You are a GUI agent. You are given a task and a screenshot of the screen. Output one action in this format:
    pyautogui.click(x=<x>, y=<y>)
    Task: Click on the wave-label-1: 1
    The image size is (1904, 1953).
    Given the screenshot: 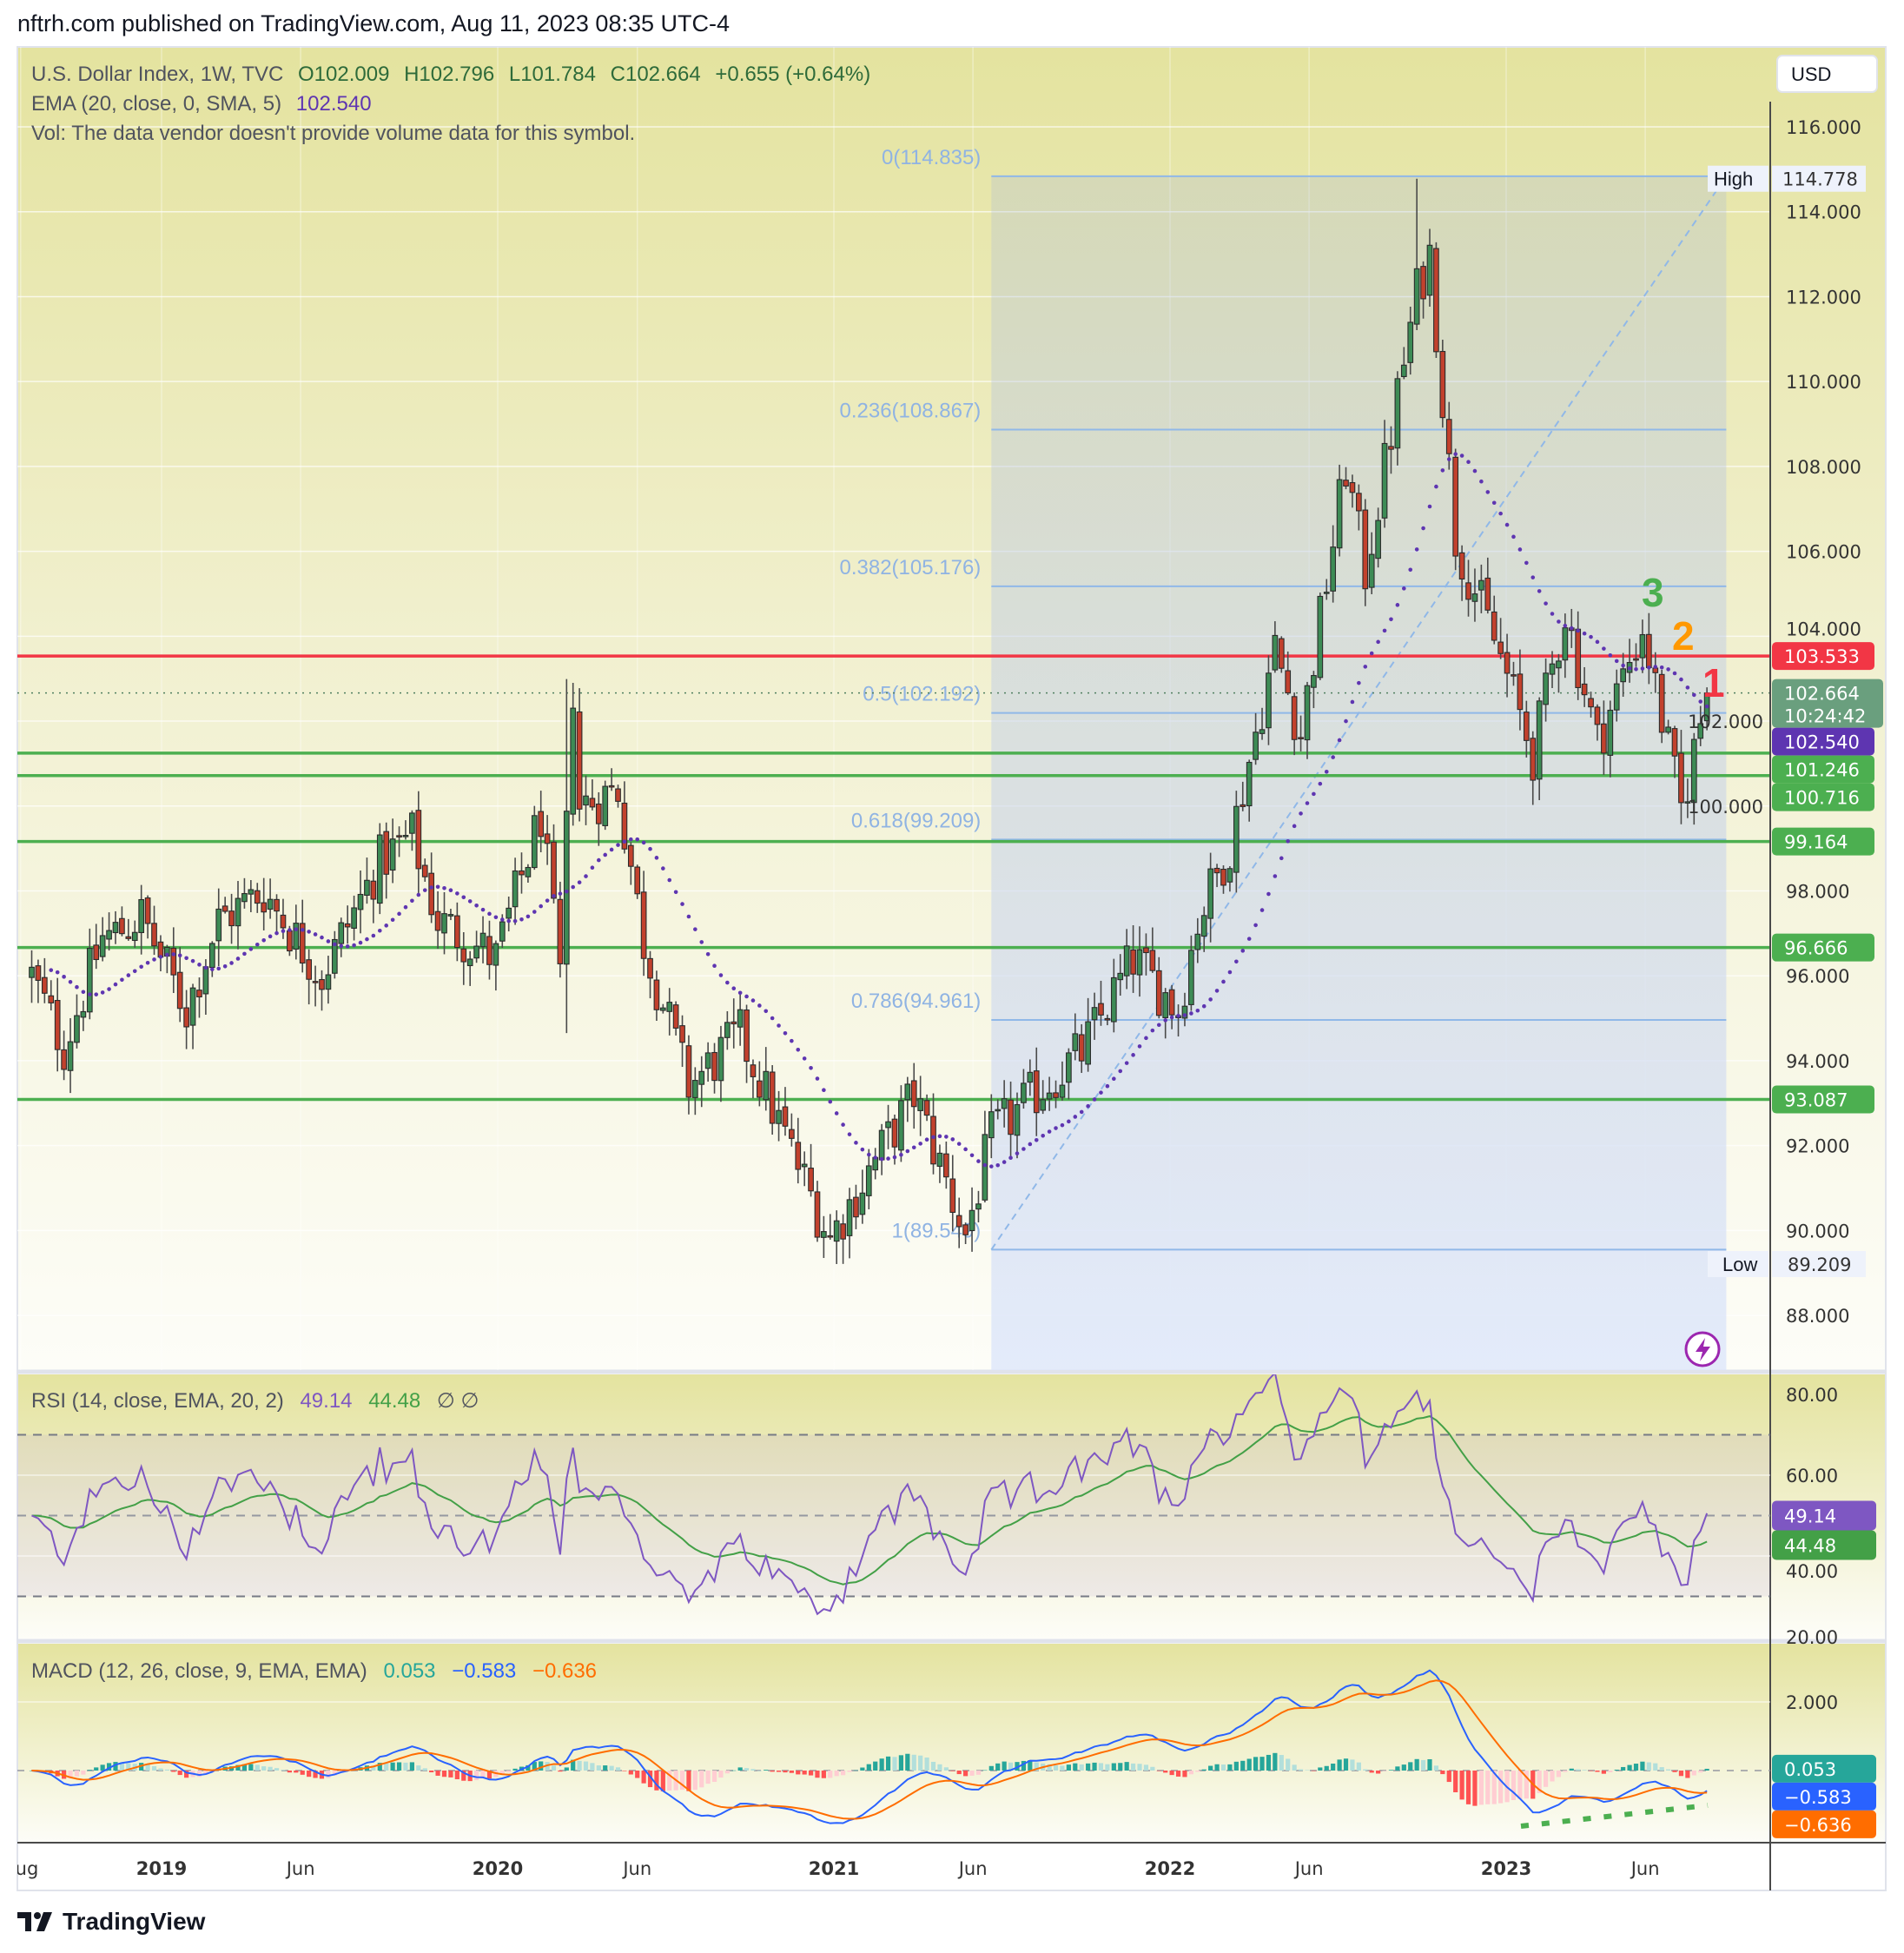 What is the action you would take?
    pyautogui.click(x=1713, y=682)
    